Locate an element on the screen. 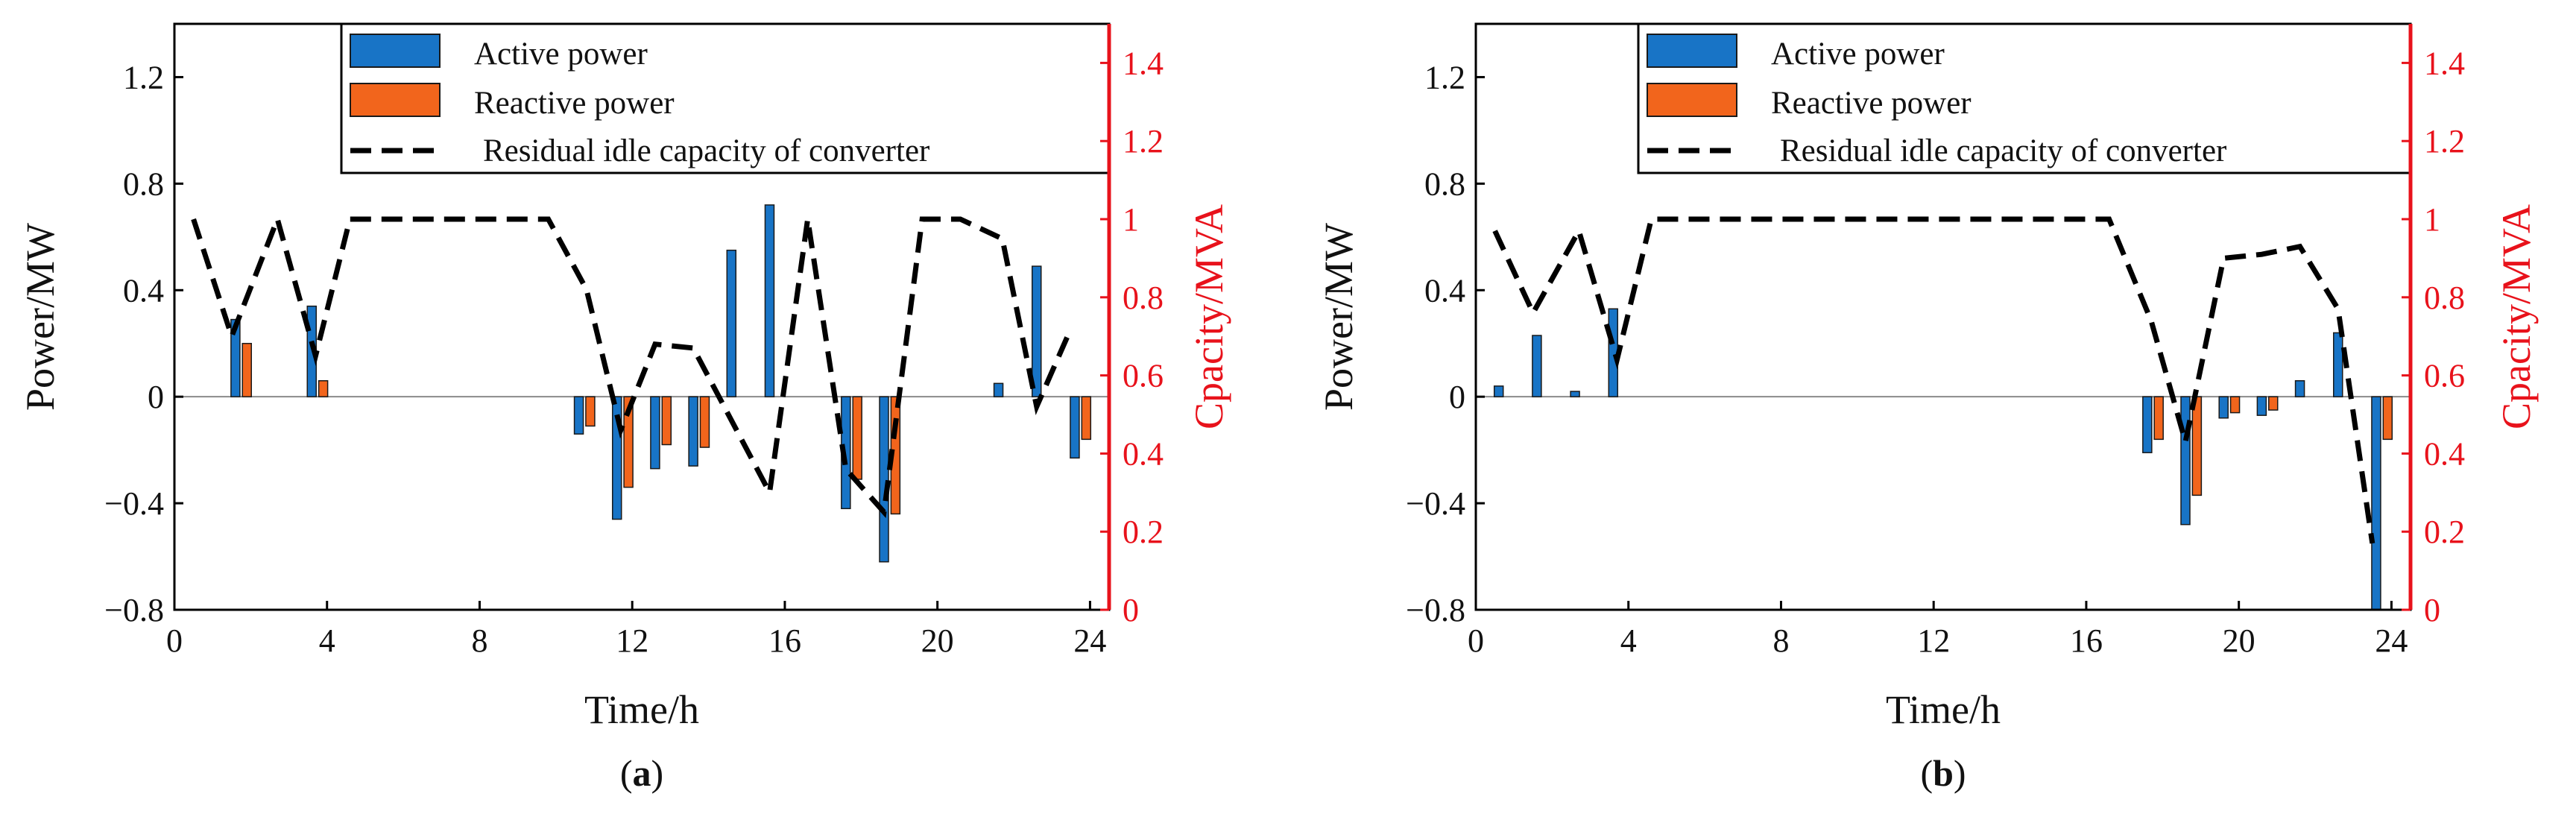 The image size is (2576, 820). caption-letter-b: b is located at coordinates (1943, 773).